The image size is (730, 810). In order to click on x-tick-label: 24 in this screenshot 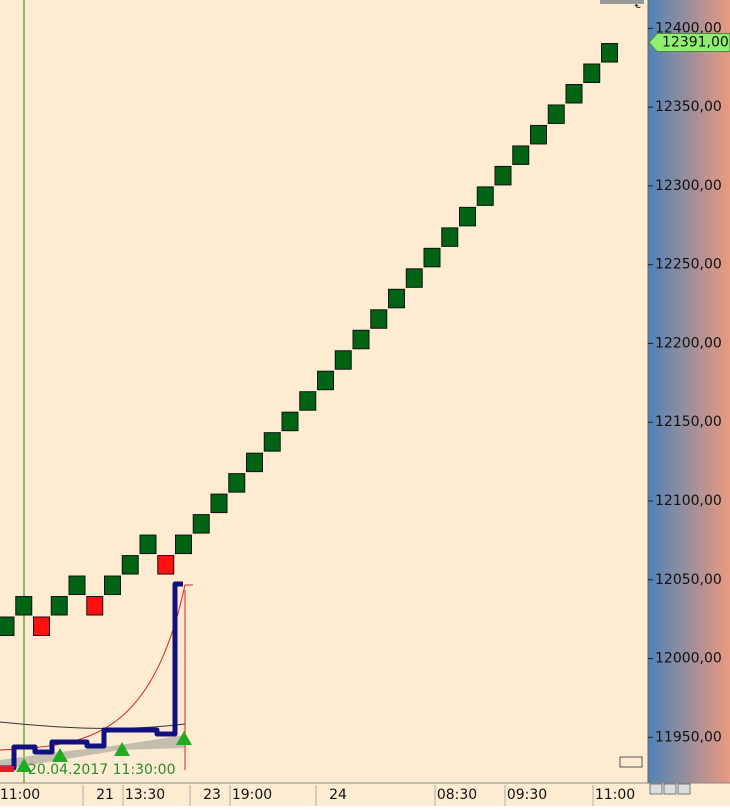, I will do `click(338, 795)`.